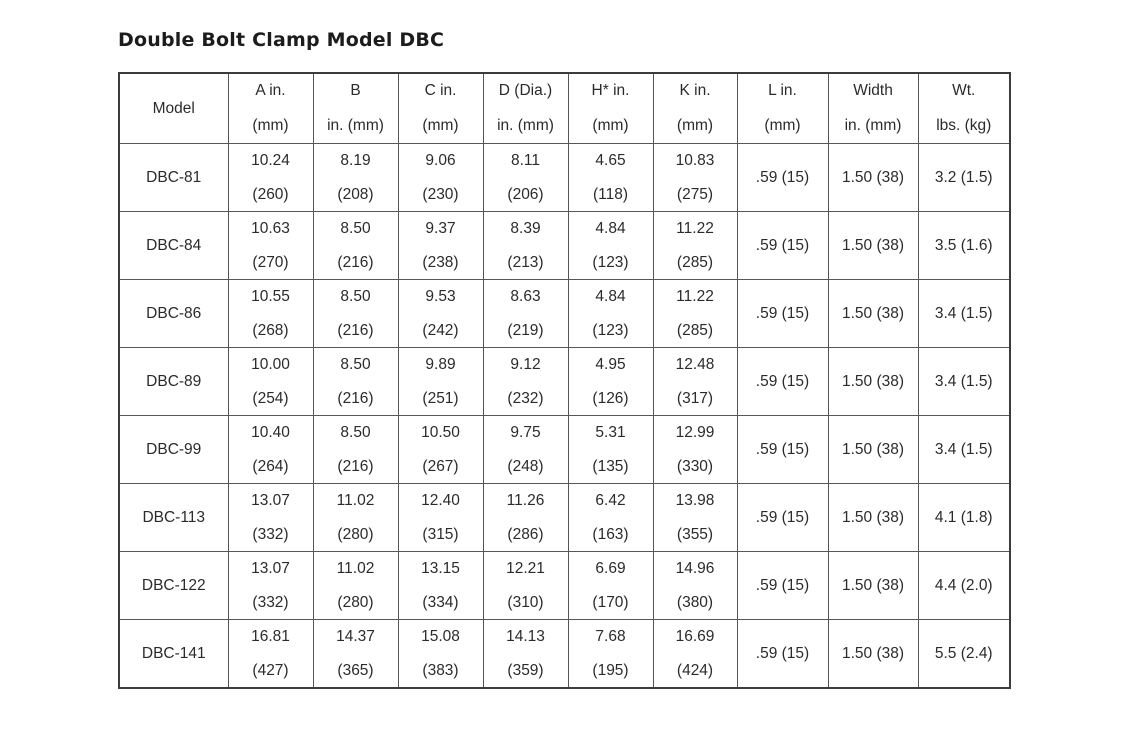  I want to click on model-name: DBC-113, so click(174, 517).